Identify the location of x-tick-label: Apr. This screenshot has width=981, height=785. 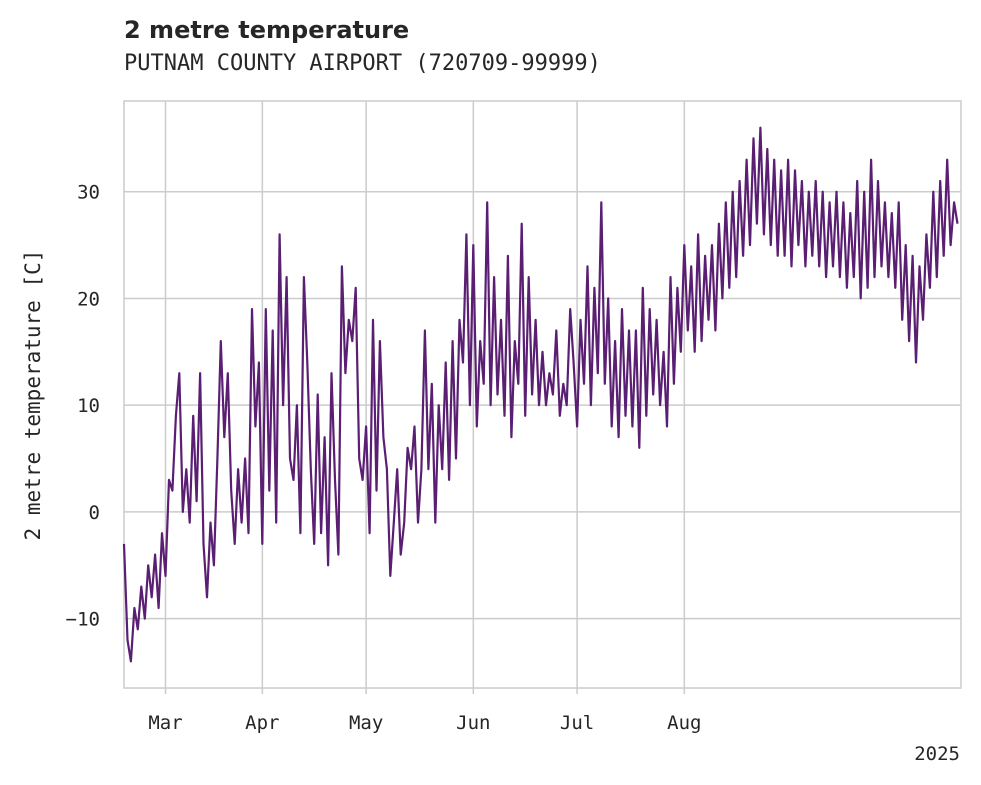
(262, 723).